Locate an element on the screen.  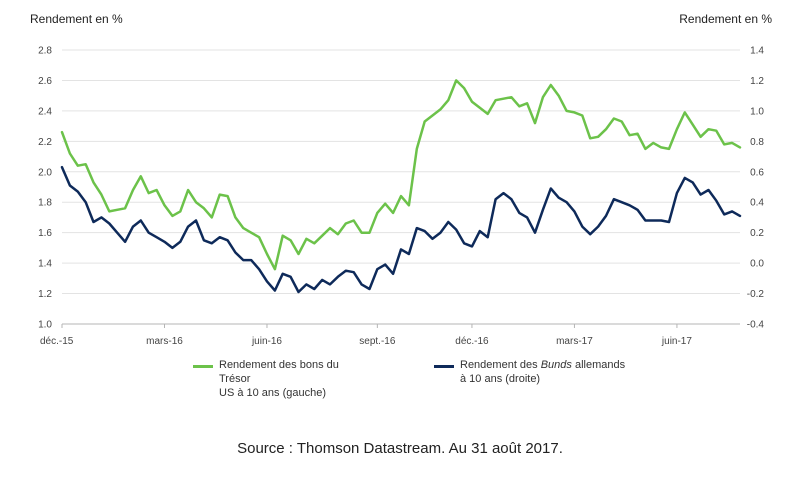
y-tick-left: 1.2 is located at coordinates (45, 294).